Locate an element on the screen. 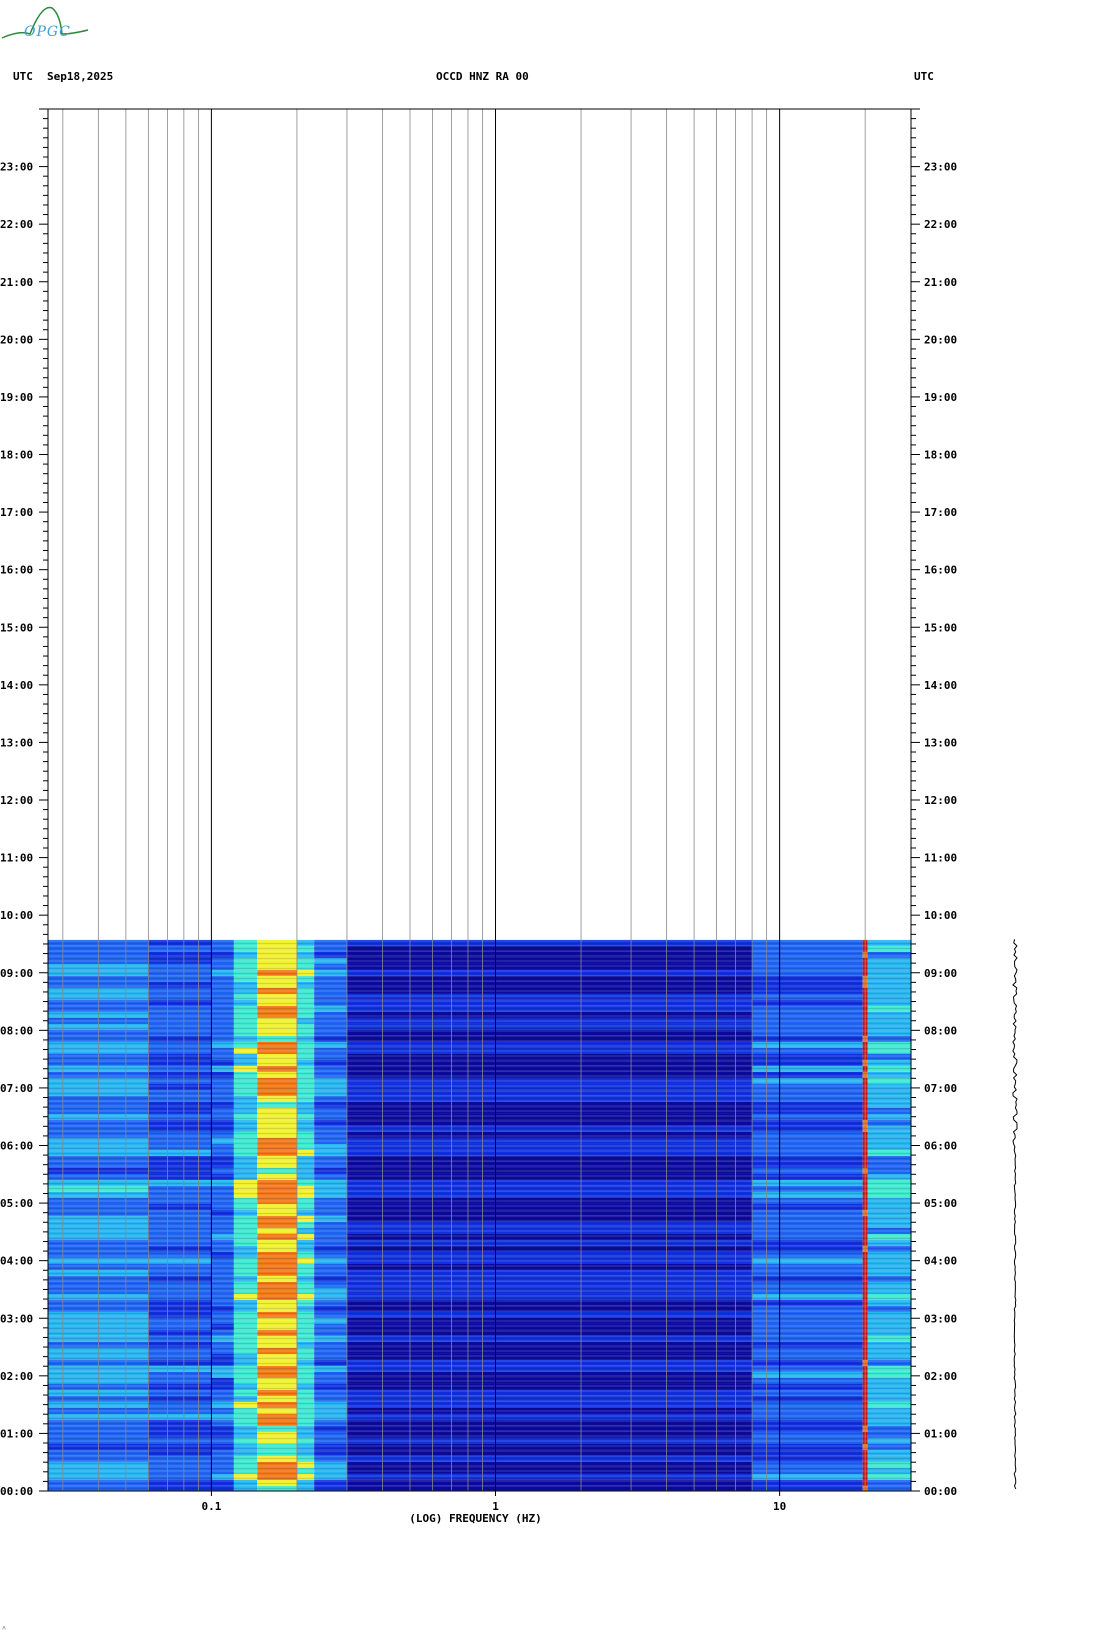  trace-line is located at coordinates (1015, 1214).